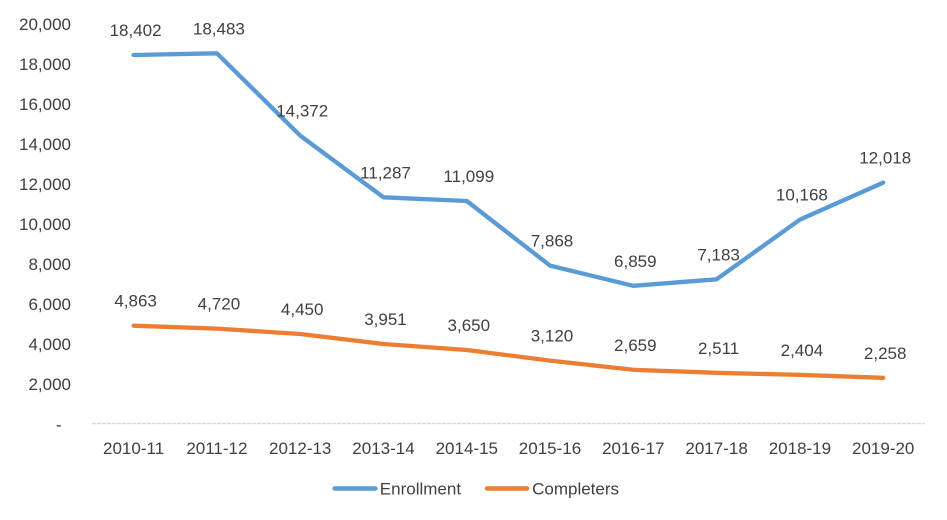  I want to click on svg-text: 12,000, so click(45, 184).